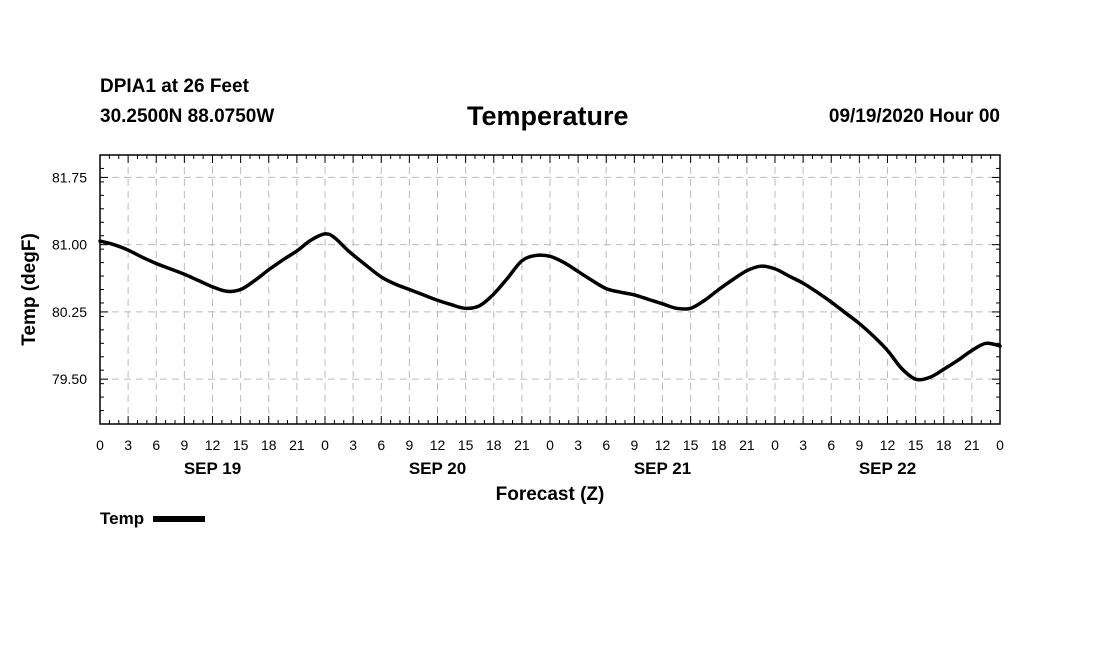 This screenshot has width=1100, height=650. Describe the element at coordinates (69, 245) in the screenshot. I see `y-tick-label: 81.00` at that location.